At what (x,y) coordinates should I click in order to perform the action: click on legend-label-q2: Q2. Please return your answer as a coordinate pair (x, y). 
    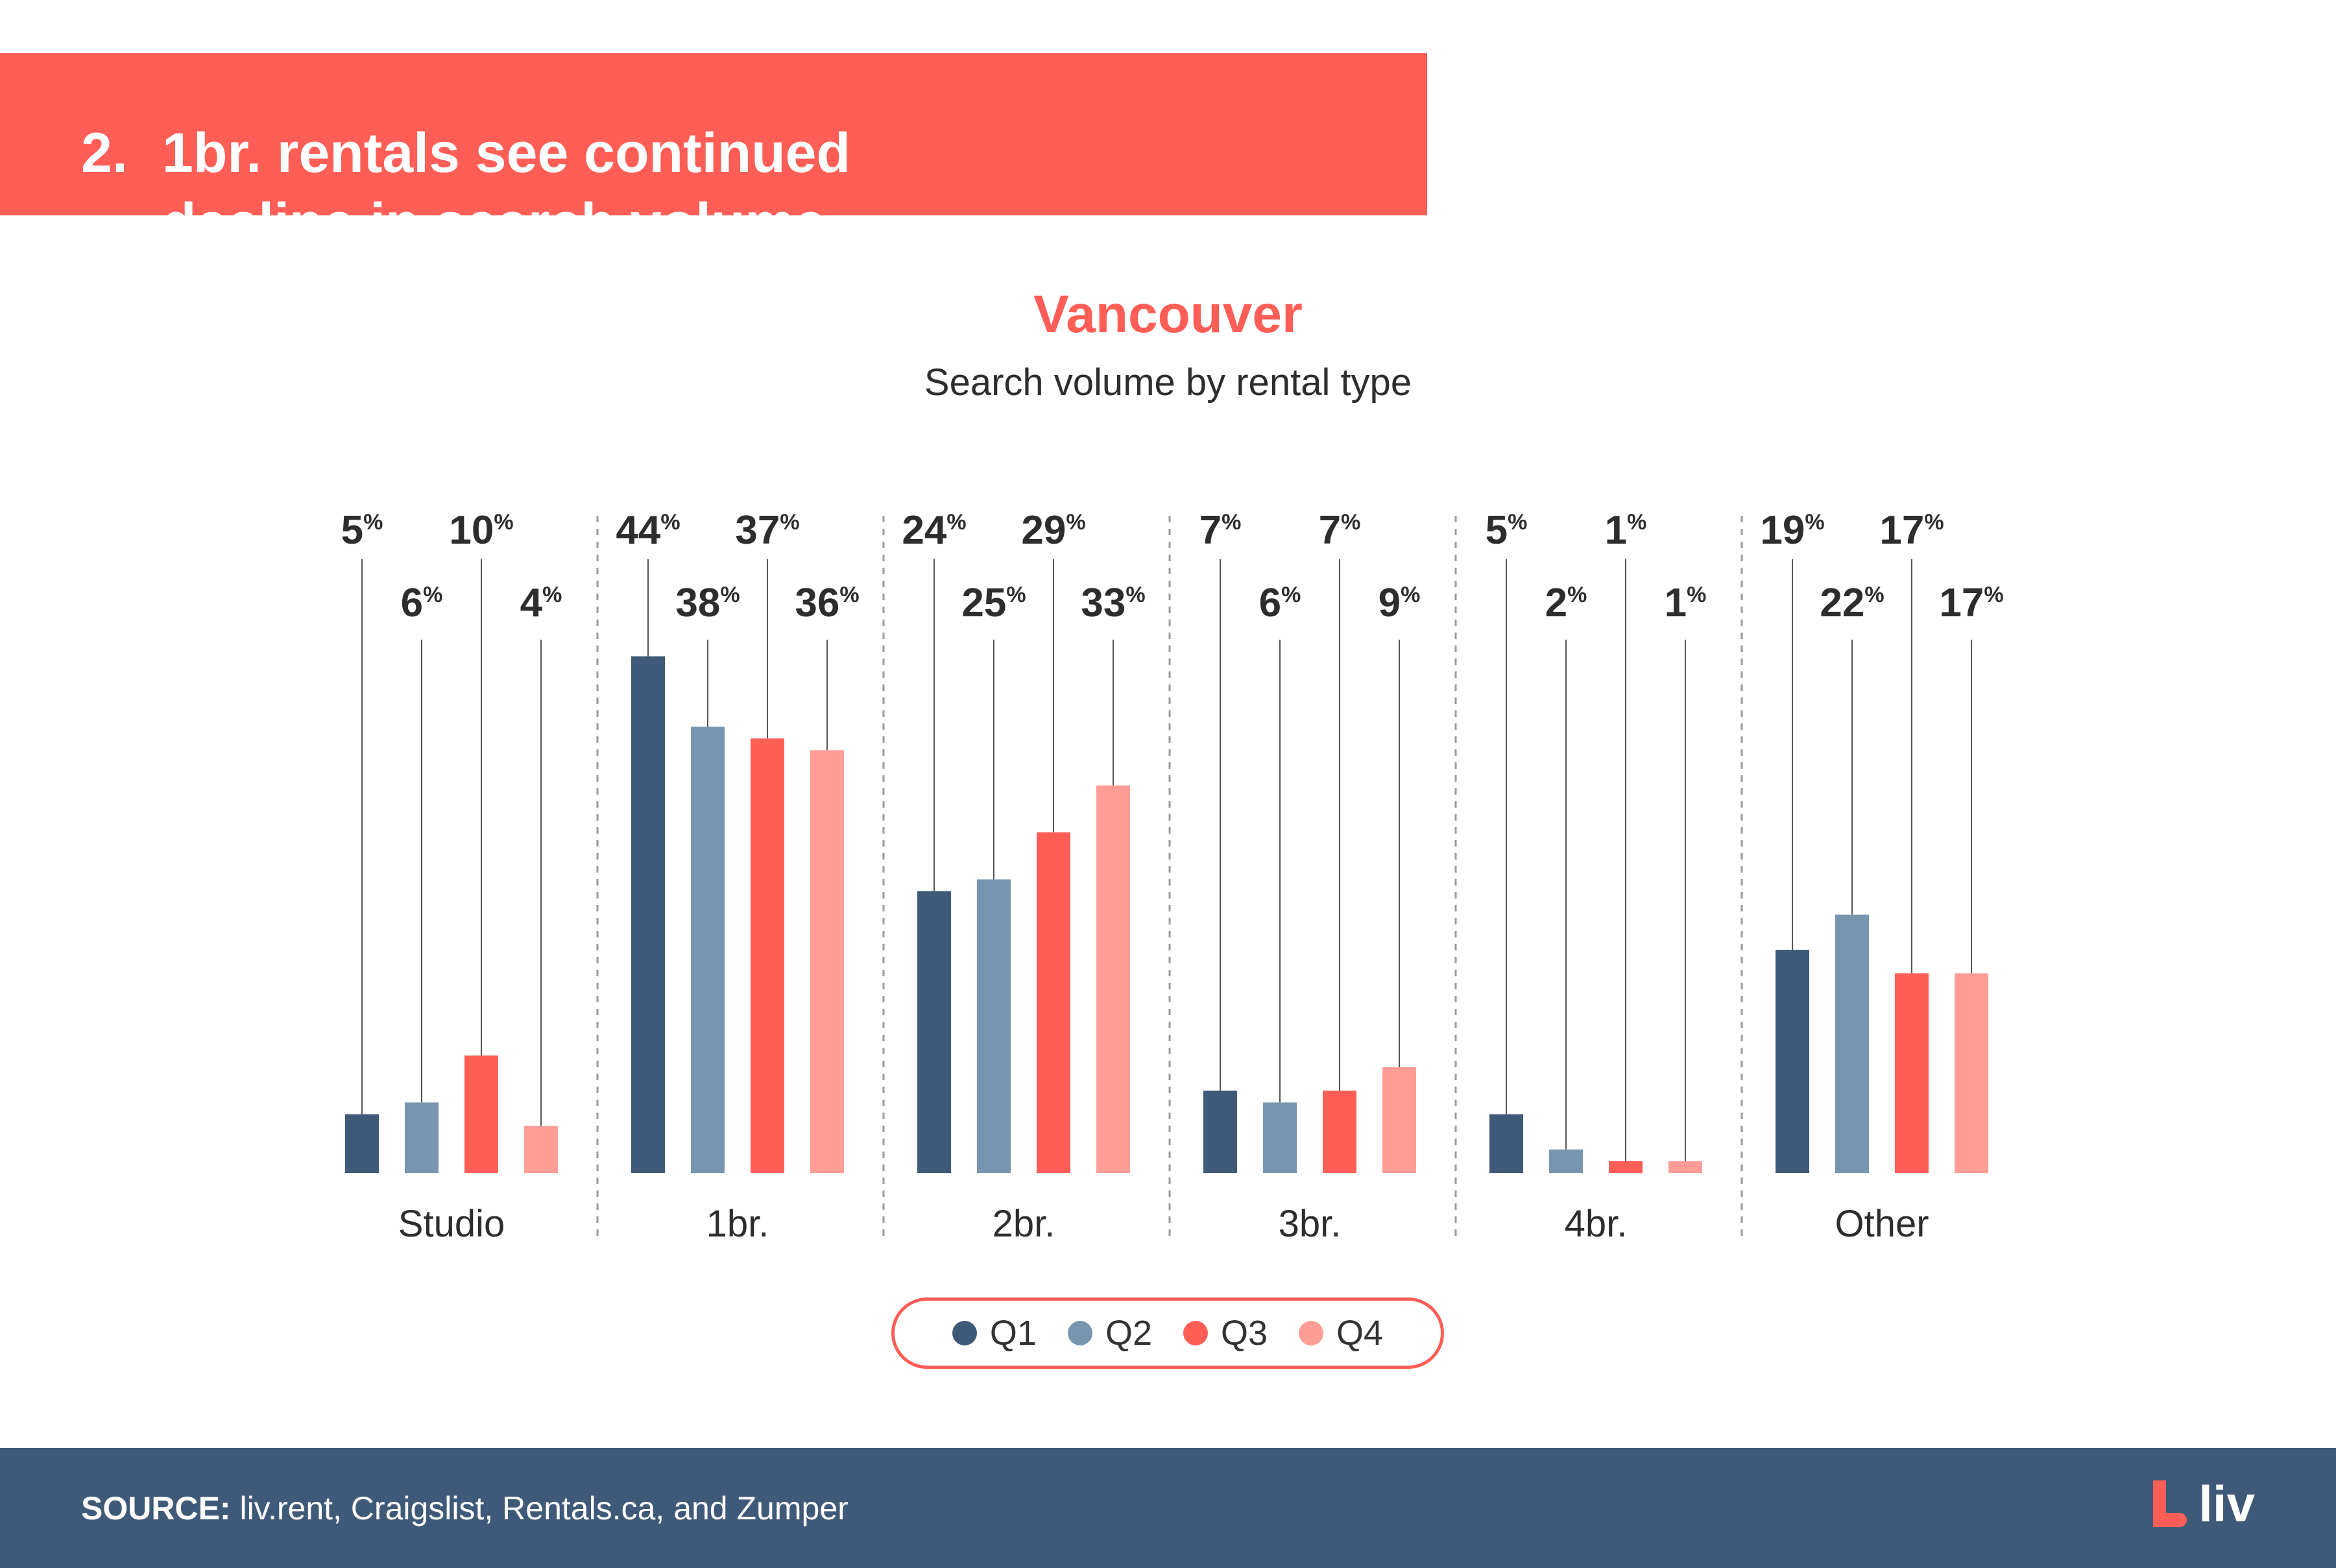
    Looking at the image, I should click on (1128, 1333).